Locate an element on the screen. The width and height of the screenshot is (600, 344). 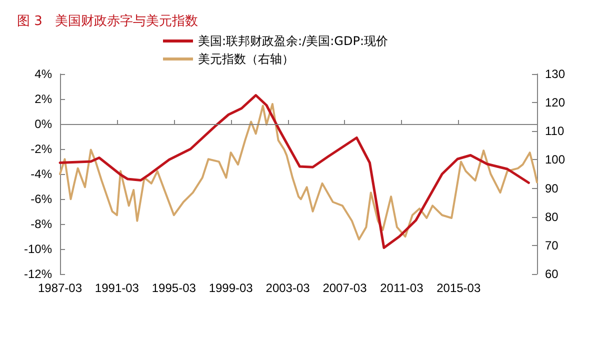
y-tick-label: 0% is located at coordinates (43, 124).